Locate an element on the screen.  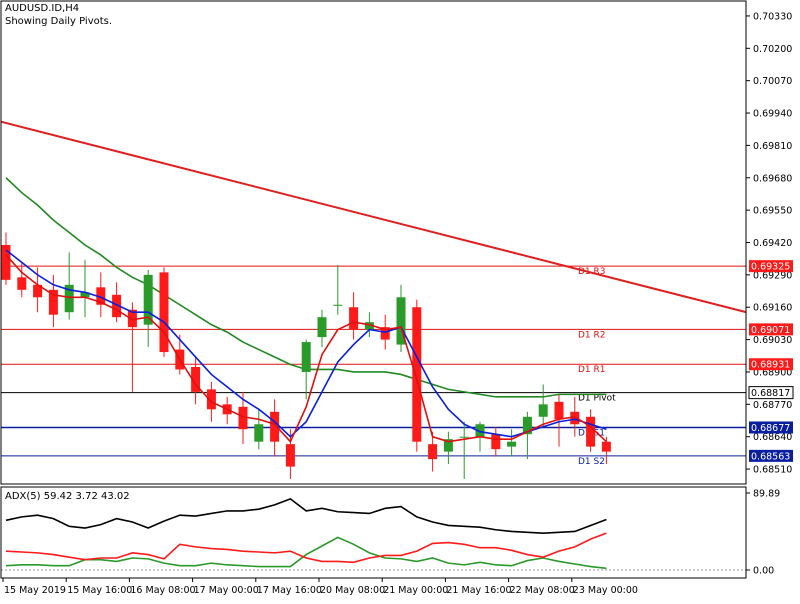
pivot-label: D1 Pivot is located at coordinates (597, 399).